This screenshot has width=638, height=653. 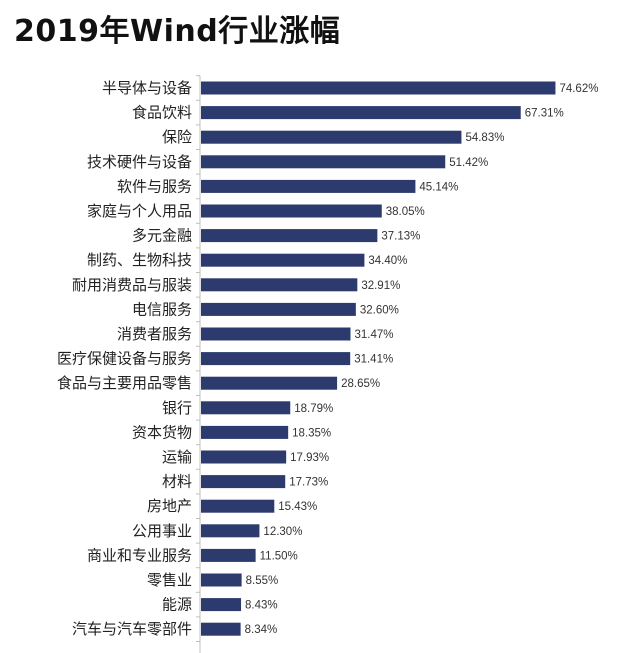 I want to click on category-label: 多元金融, so click(x=162, y=236).